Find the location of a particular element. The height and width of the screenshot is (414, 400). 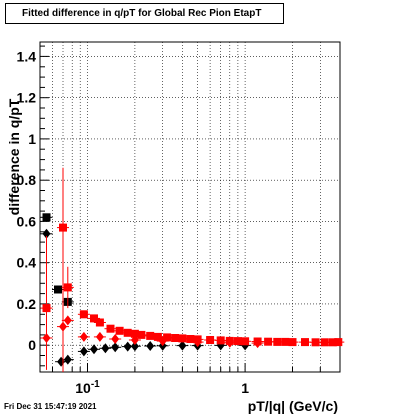

timestamp: Fri Dec 31 15:47:19 2021 is located at coordinates (50, 406).